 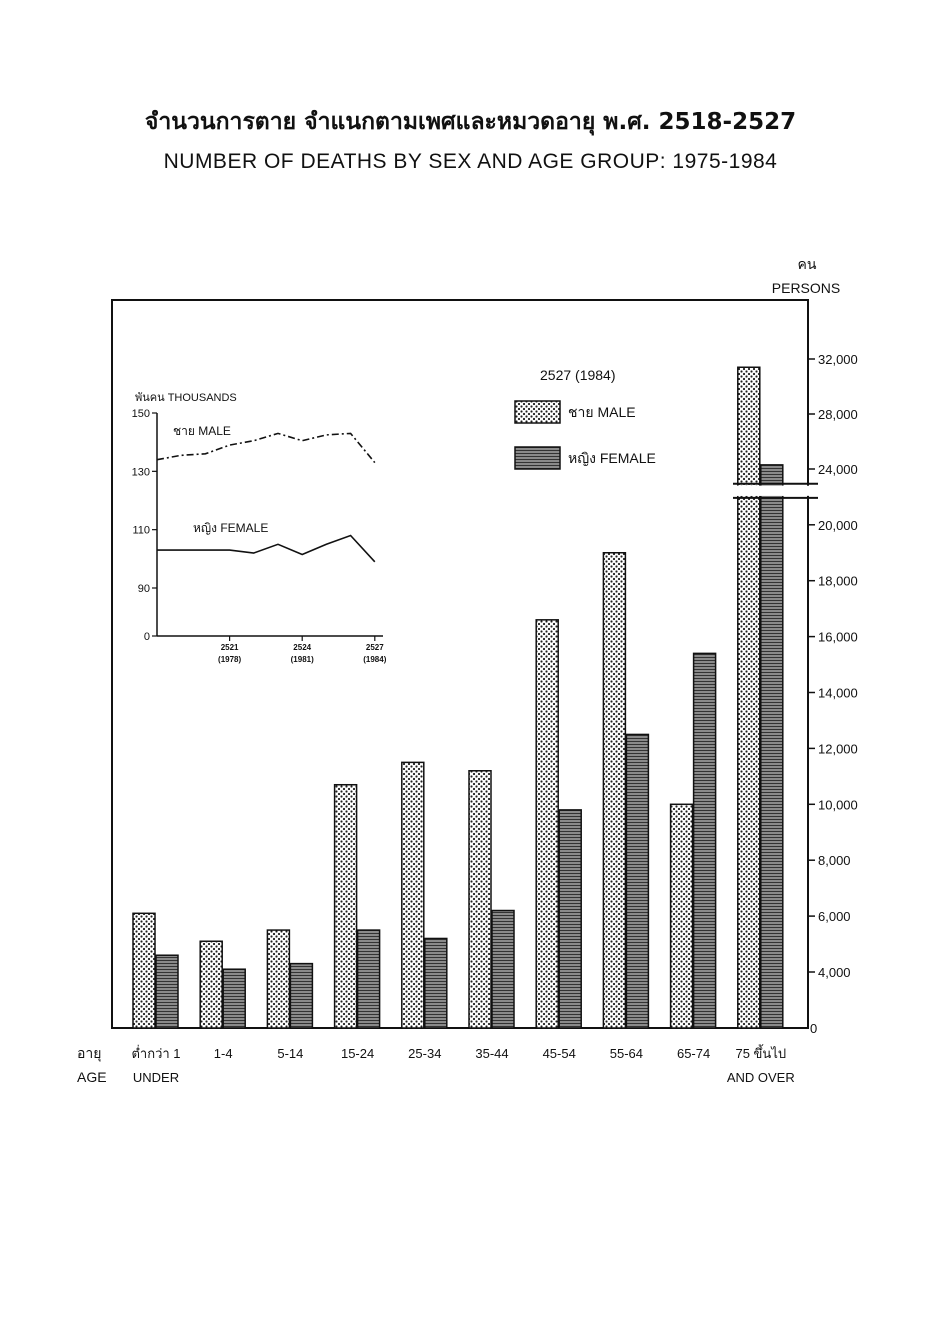 I want to click on y-tick-label: 0, so click(x=813, y=1028).